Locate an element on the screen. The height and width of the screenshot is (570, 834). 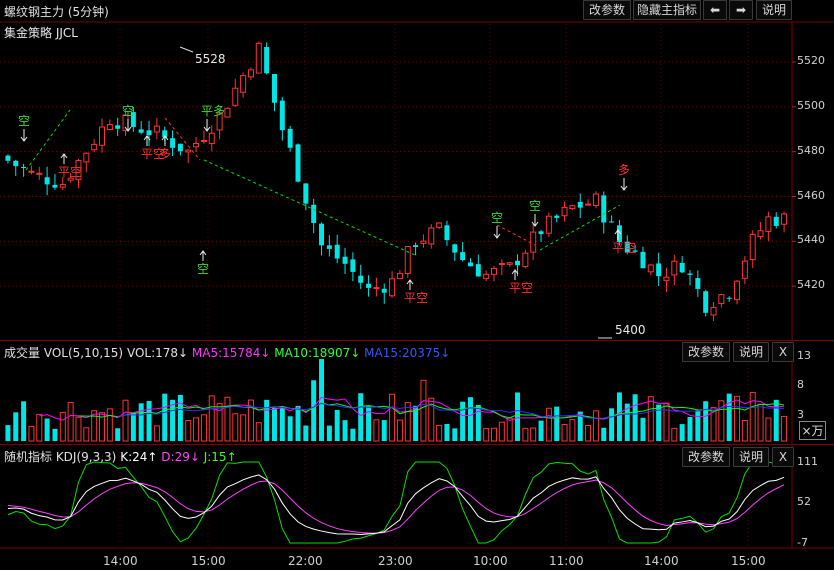
chart-title: 螺纹钢主力 (5分钟) is located at coordinates (56, 12).